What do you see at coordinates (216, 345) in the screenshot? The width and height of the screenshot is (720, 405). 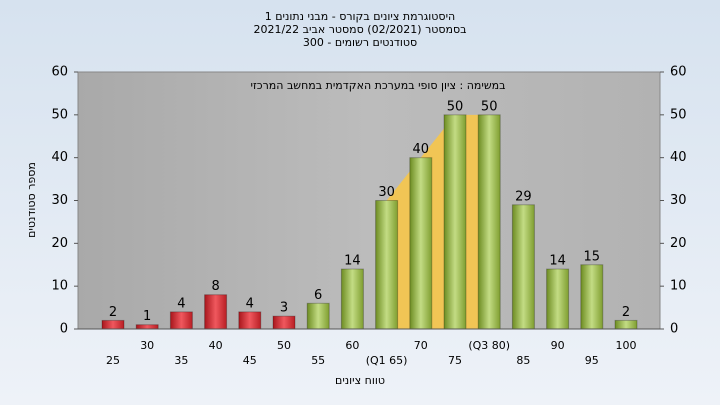 I see `x-tick-label: 40` at bounding box center [216, 345].